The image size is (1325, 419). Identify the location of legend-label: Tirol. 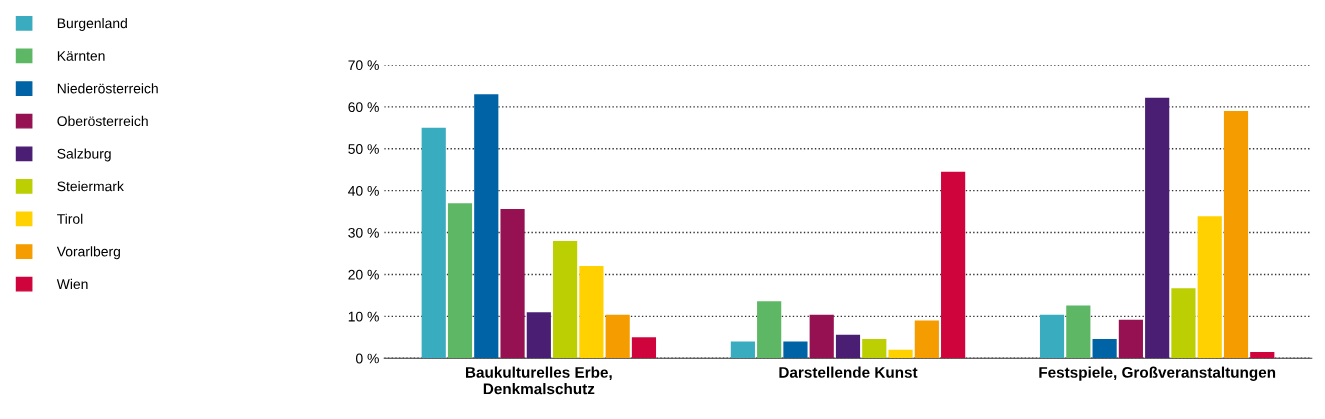
(70, 218).